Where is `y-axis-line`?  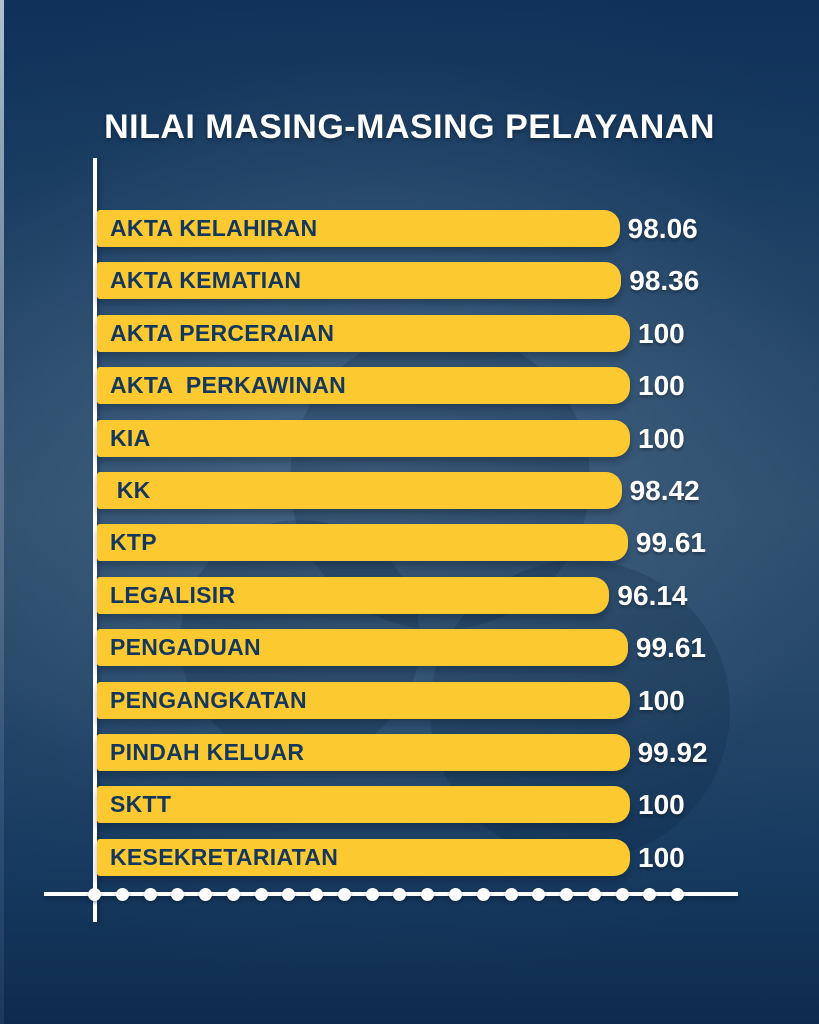
y-axis-line is located at coordinates (95, 540).